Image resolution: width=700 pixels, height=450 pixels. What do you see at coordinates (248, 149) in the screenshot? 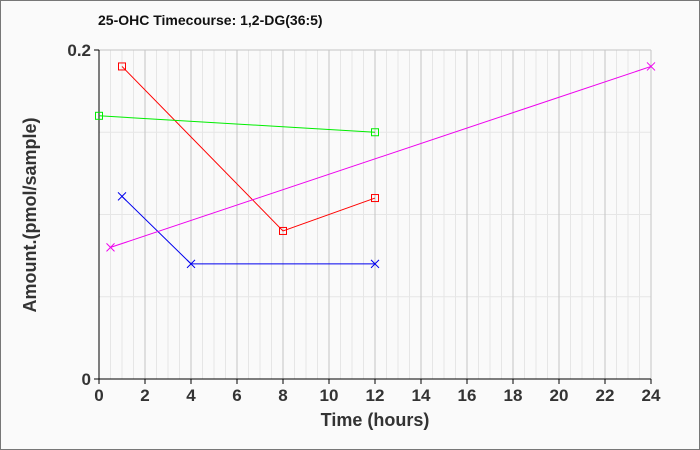
I see `series-line-red` at bounding box center [248, 149].